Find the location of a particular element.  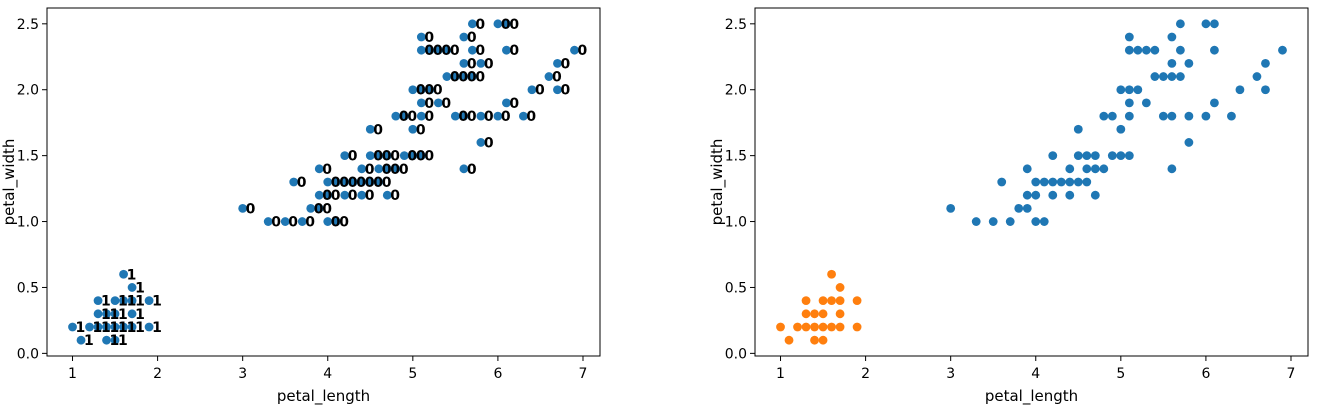

y-tick-label: 2.0 is located at coordinates (28, 91).